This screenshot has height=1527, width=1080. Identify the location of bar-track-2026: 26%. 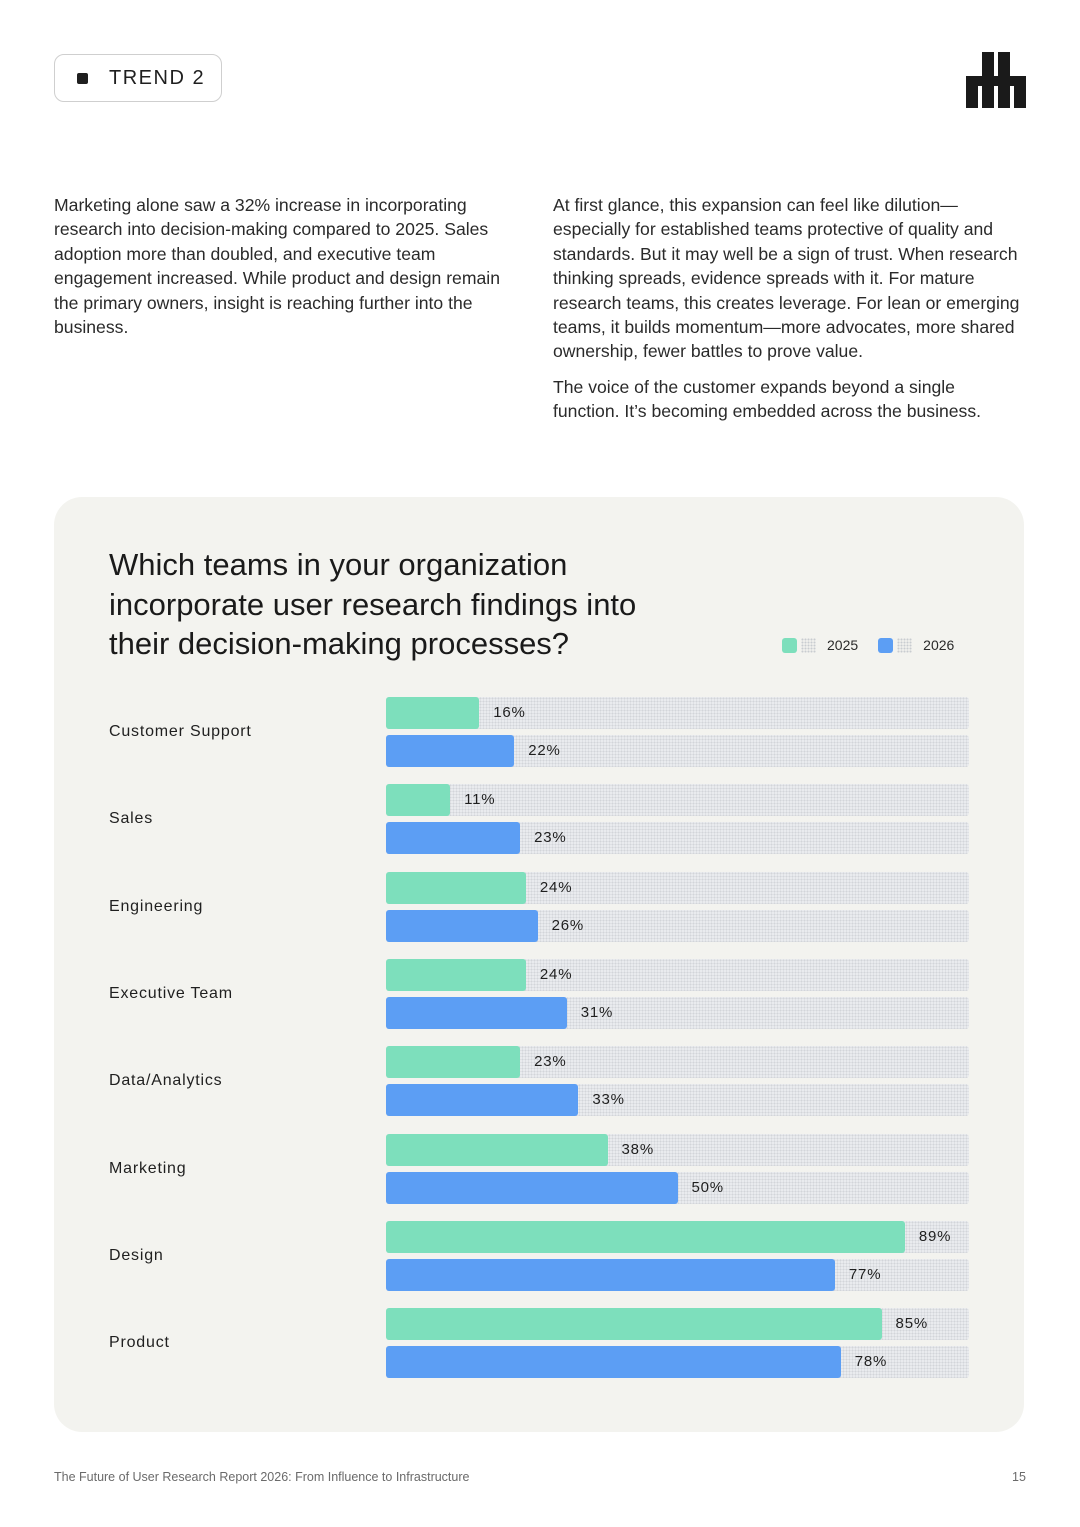
(677, 925).